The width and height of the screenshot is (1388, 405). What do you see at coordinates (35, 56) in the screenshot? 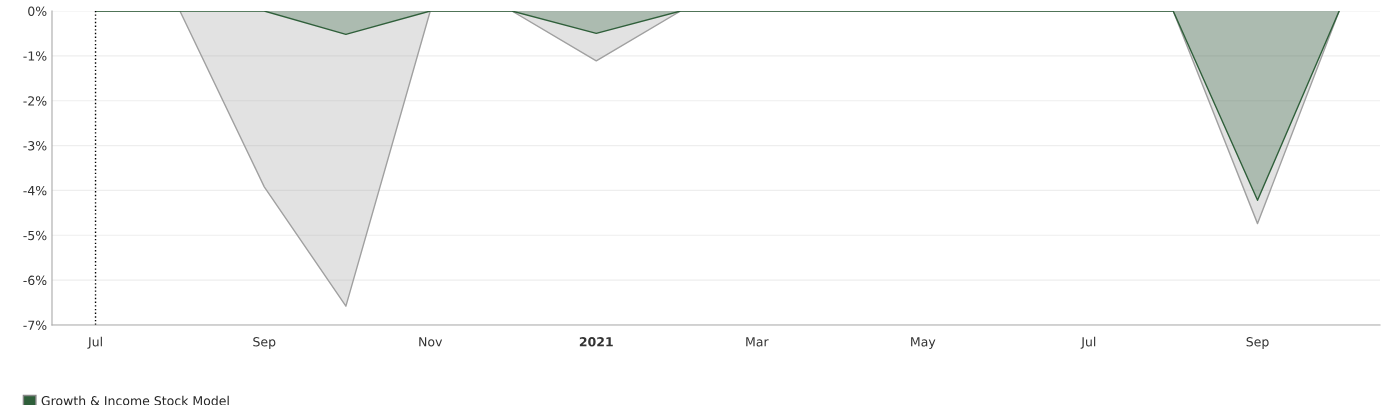
I see `y-tick-label: -1%` at bounding box center [35, 56].